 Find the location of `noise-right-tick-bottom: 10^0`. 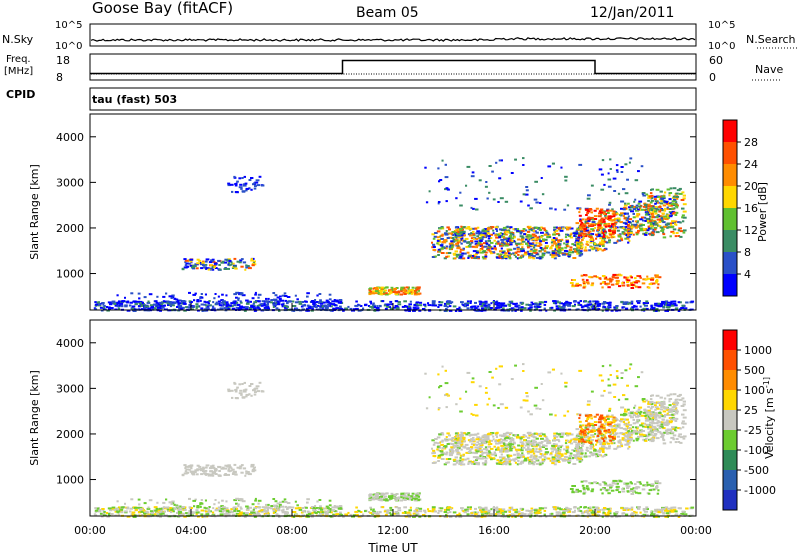

noise-right-tick-bottom: 10^0 is located at coordinates (721, 46).